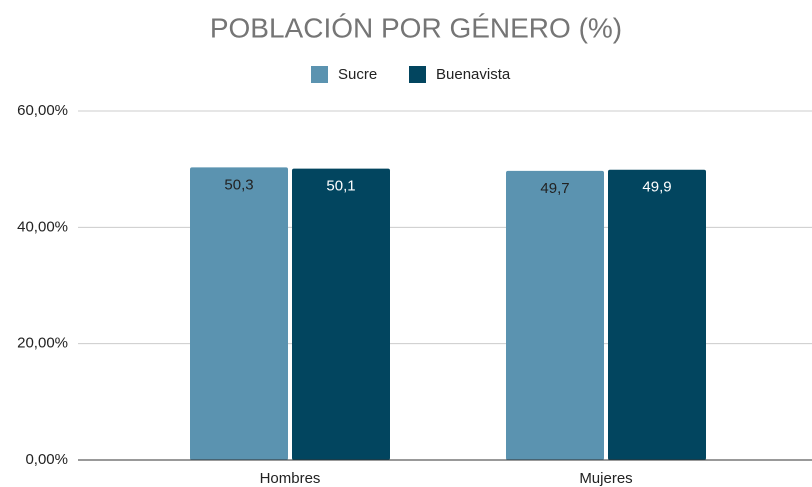  What do you see at coordinates (290, 478) in the screenshot?
I see `x-tick-label: Hombres` at bounding box center [290, 478].